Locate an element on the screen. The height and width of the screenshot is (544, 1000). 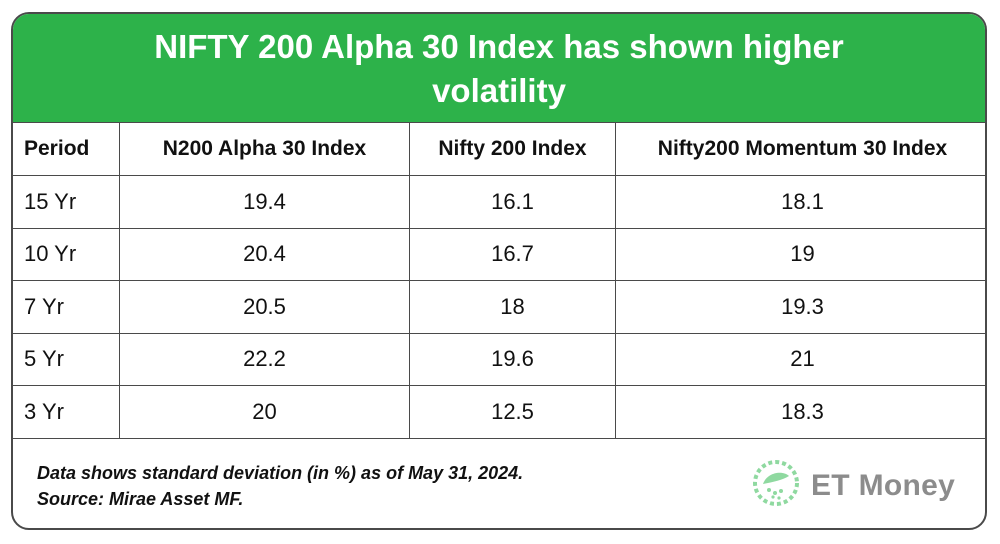
value-cell: 19.6 is located at coordinates (512, 359).